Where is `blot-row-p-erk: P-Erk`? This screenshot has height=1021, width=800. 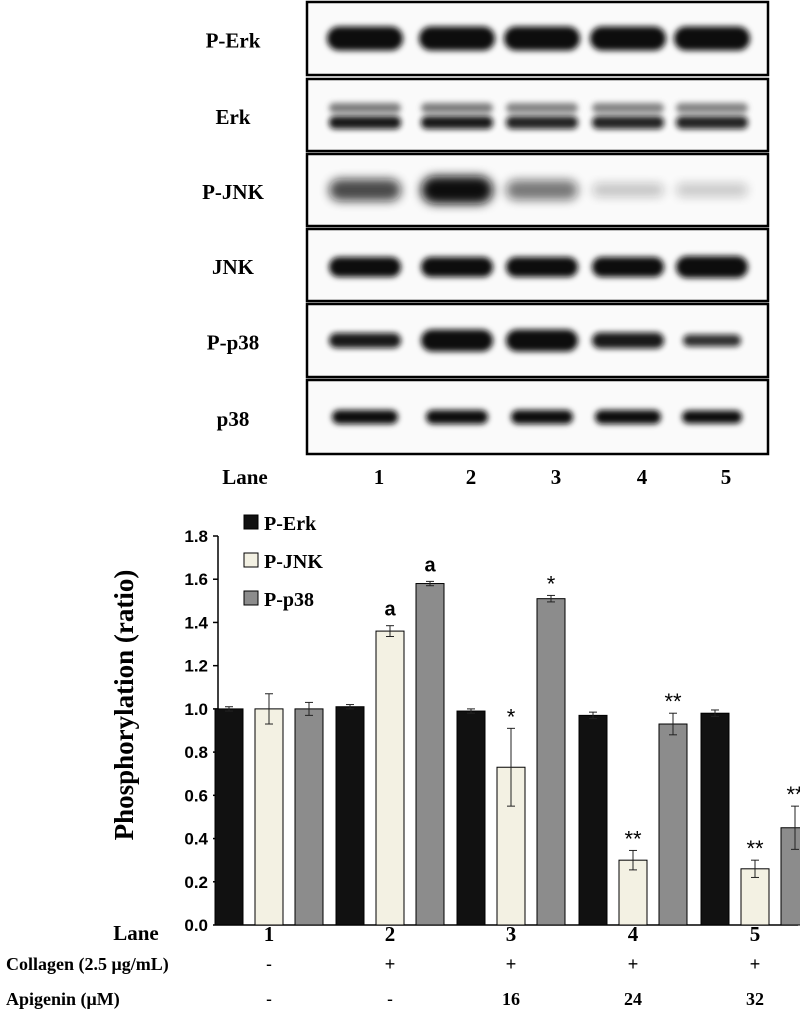
blot-row-p-erk: P-Erk is located at coordinates (488, 38).